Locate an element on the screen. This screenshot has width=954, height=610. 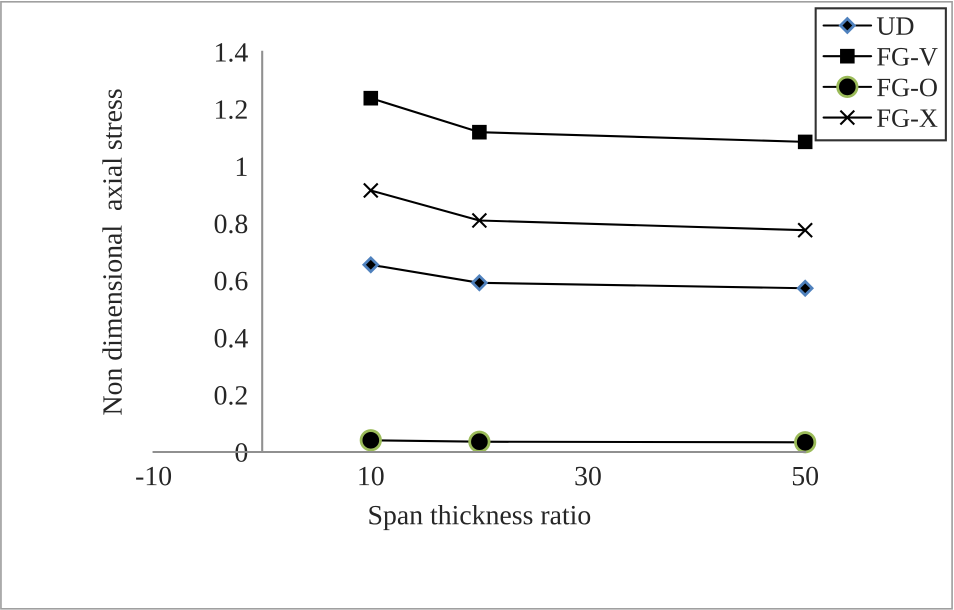
x-tick-label: -10 is located at coordinates (154, 476).